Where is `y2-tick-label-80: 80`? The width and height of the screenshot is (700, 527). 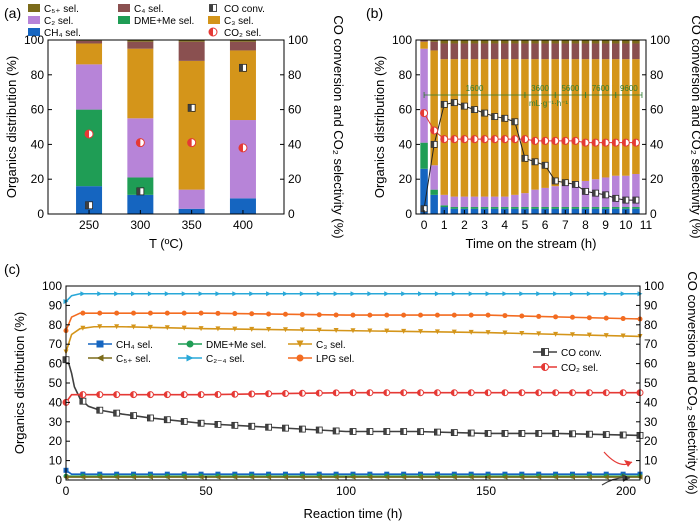
y2-tick-label-80: 80 is located at coordinates (657, 75).